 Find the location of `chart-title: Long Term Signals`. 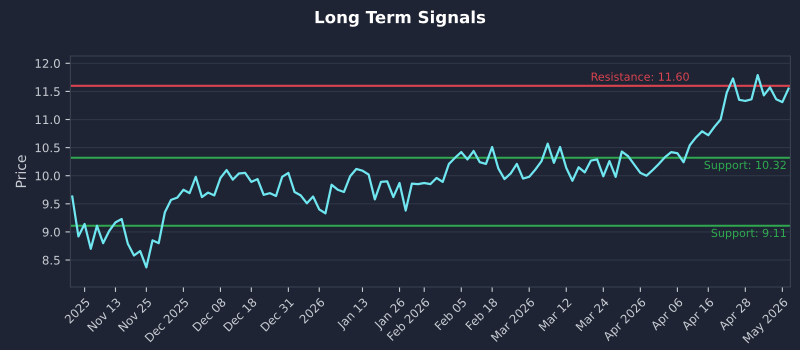

chart-title: Long Term Signals is located at coordinates (401, 18).